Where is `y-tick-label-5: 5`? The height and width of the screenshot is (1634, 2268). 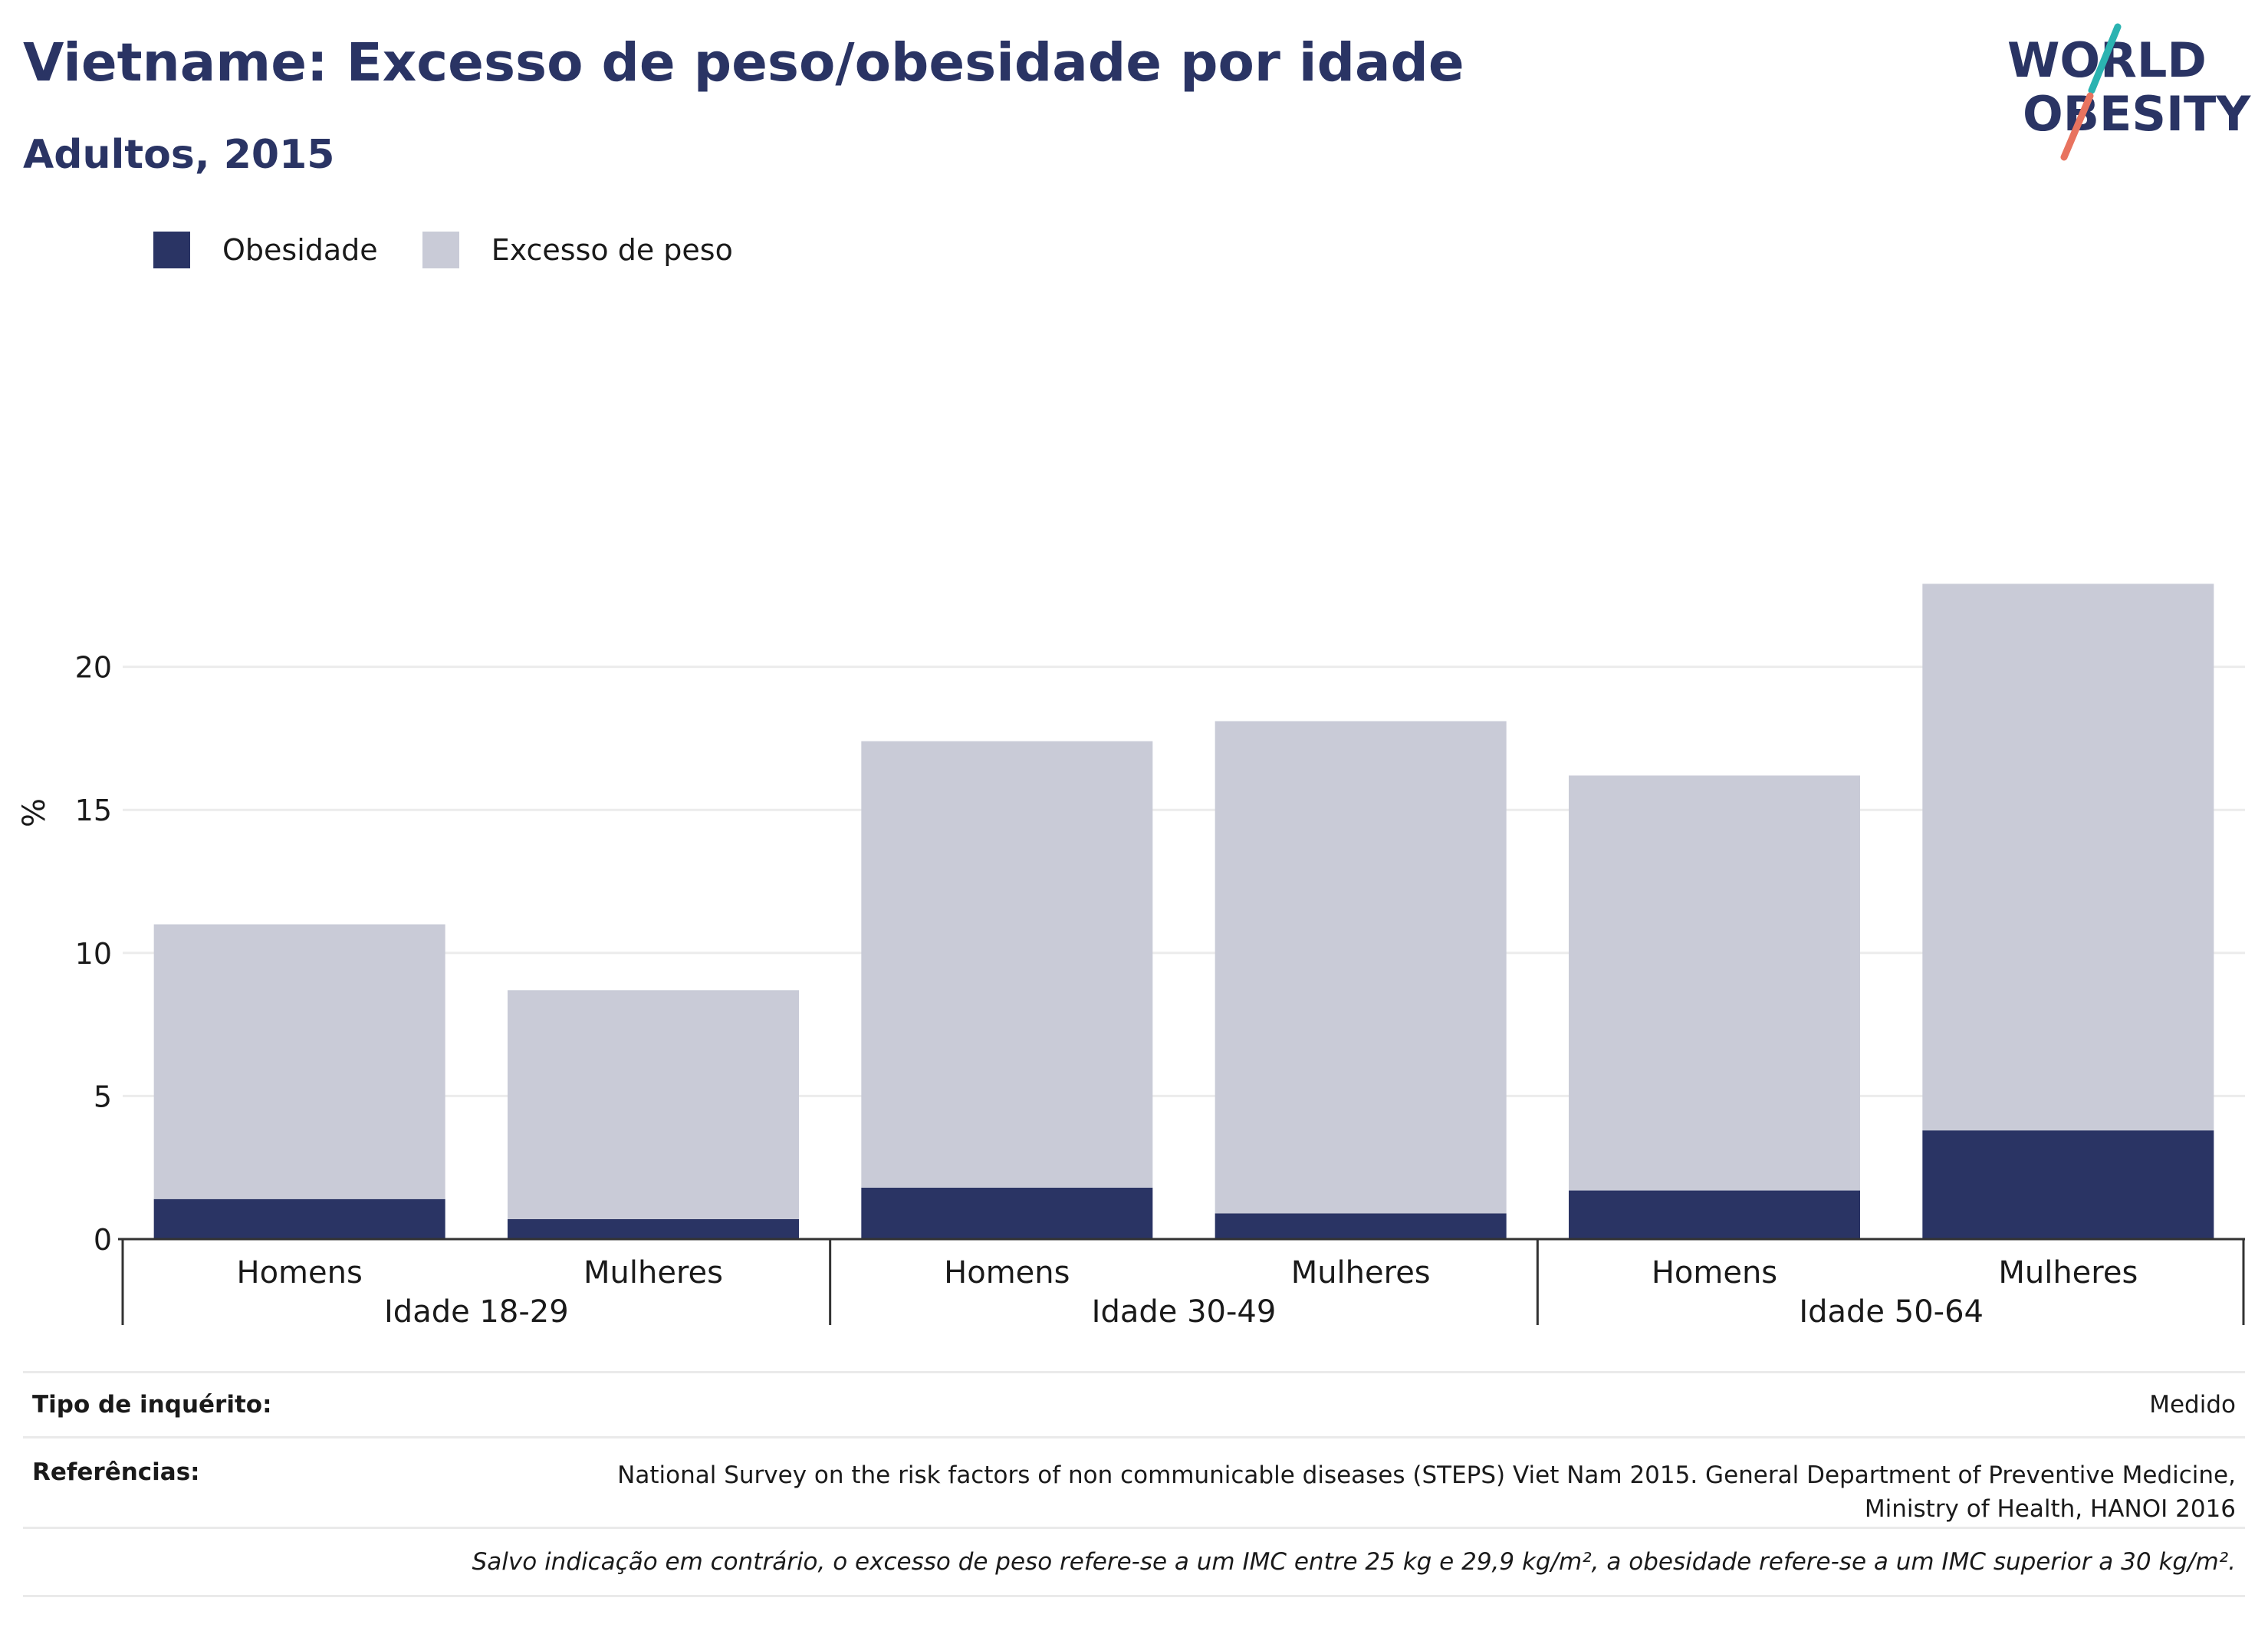
y-tick-label-5: 5 is located at coordinates (103, 1096).